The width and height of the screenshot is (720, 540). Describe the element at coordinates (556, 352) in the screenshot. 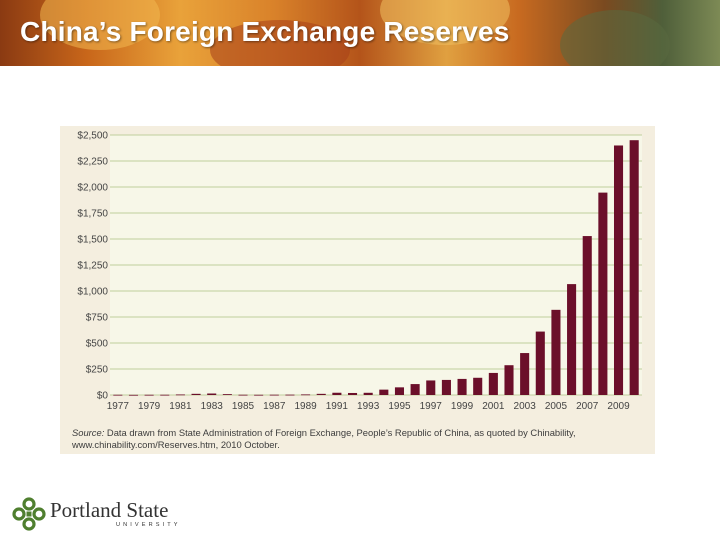

I see `bar-2005` at that location.